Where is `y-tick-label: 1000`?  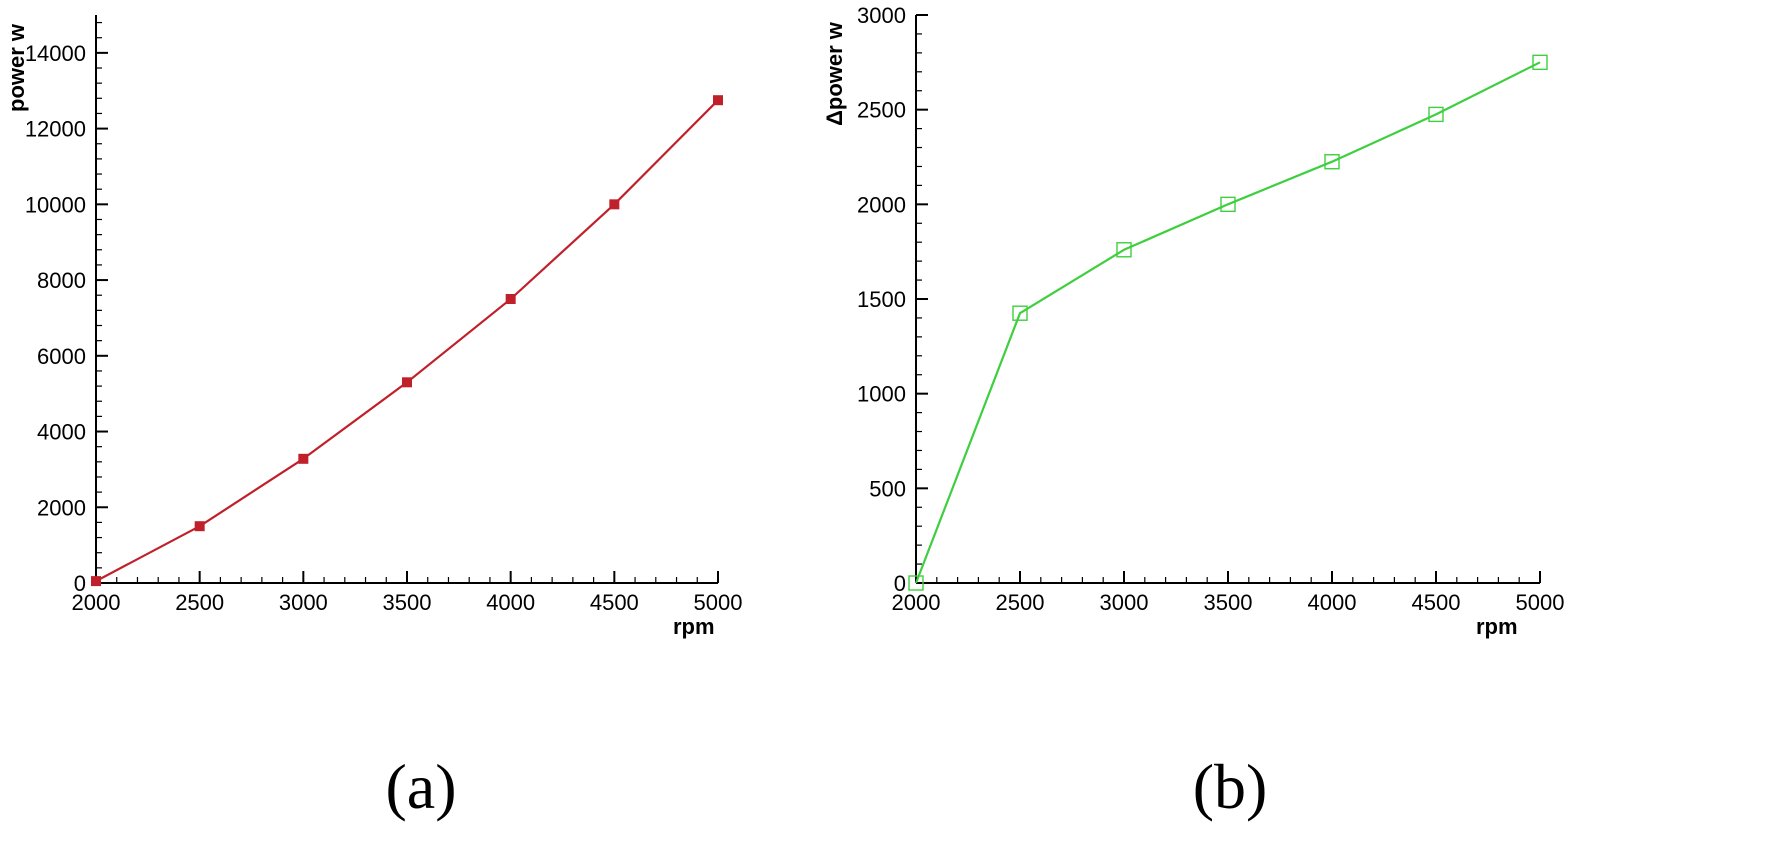
y-tick-label: 1000 is located at coordinates (881, 394).